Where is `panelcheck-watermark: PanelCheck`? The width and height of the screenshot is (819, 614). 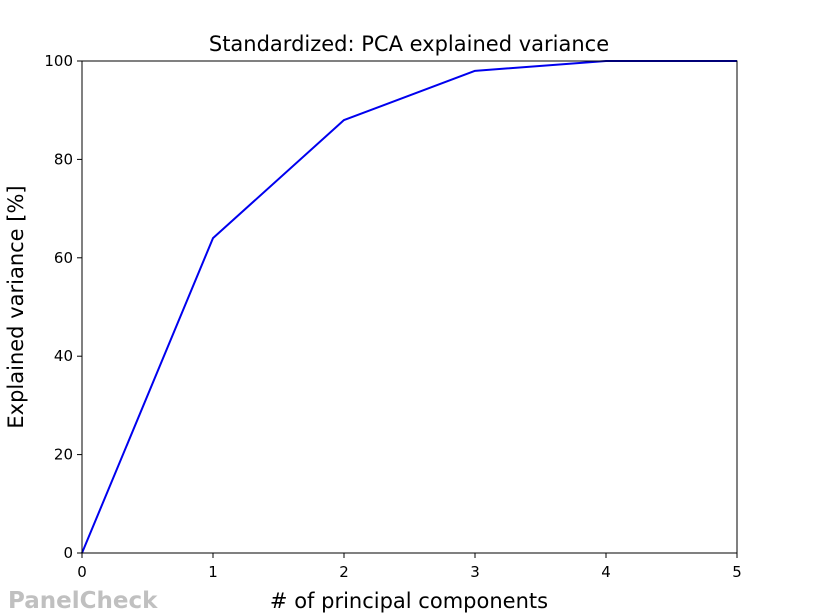
panelcheck-watermark: PanelCheck is located at coordinates (83, 601).